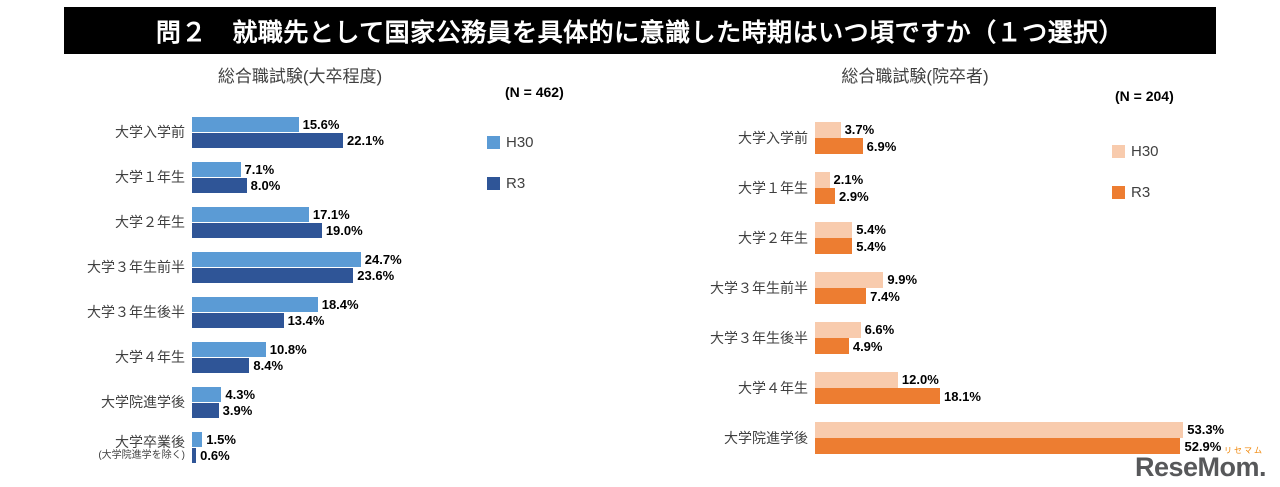 This screenshot has height=487, width=1280. What do you see at coordinates (867, 346) in the screenshot?
I see `value-label: 4.9%` at bounding box center [867, 346].